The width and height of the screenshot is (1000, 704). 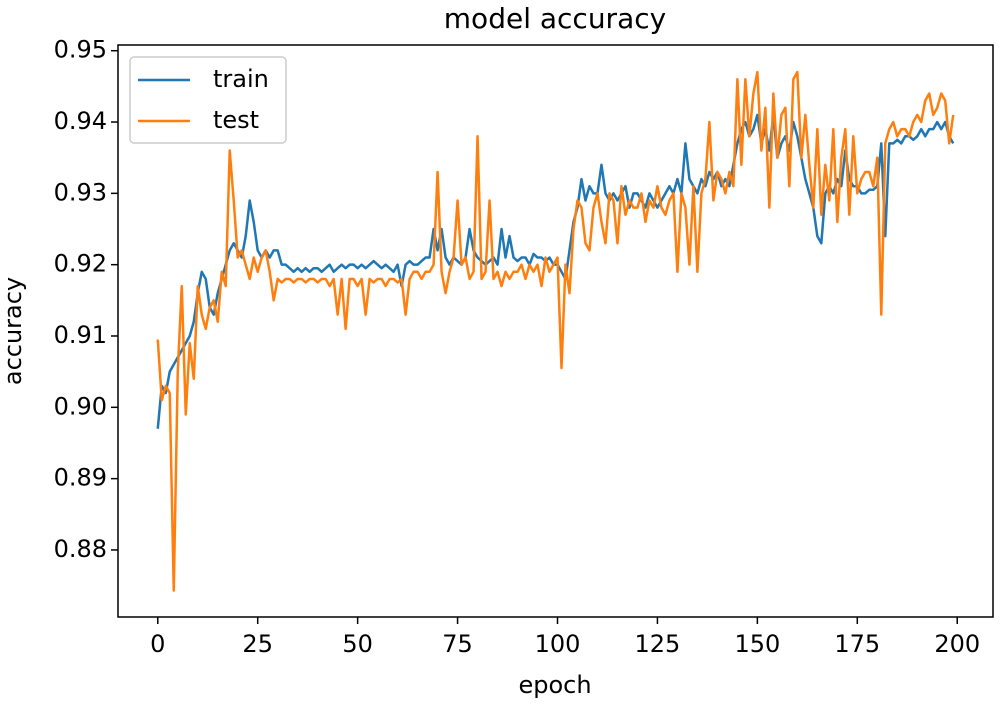 What do you see at coordinates (757, 644) in the screenshot?
I see `x-tick-label: 150` at bounding box center [757, 644].